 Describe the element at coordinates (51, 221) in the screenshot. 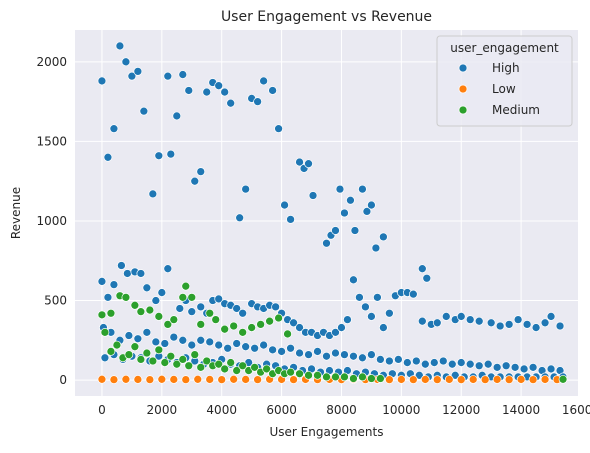

I see `y-tick-label: 1000` at that location.